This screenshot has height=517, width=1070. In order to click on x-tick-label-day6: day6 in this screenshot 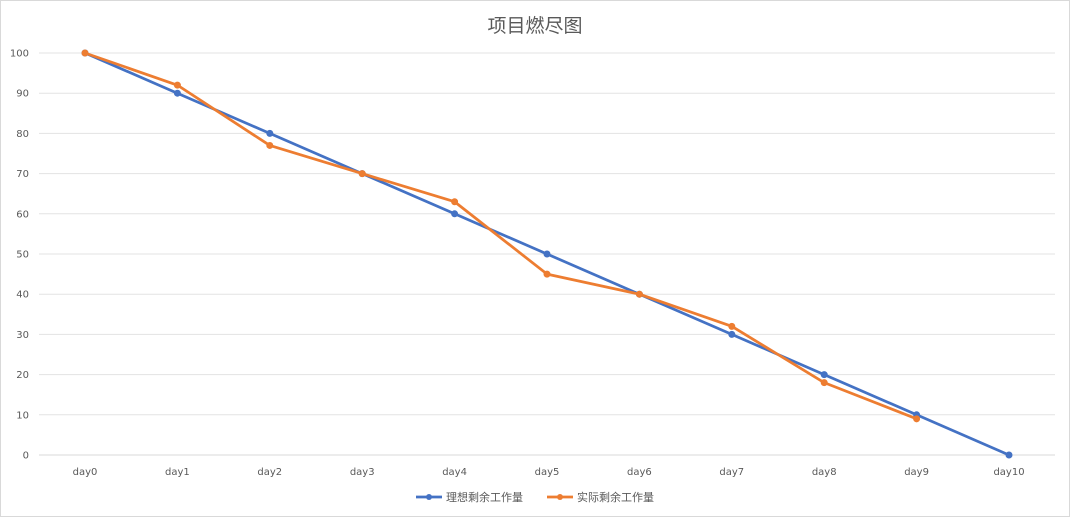, I will do `click(639, 472)`.